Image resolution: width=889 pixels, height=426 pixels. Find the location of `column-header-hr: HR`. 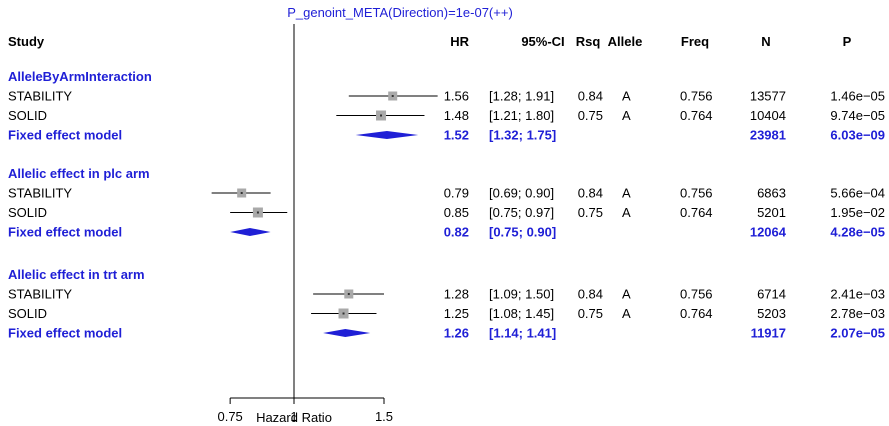

column-header-hr: HR is located at coordinates (459, 41).